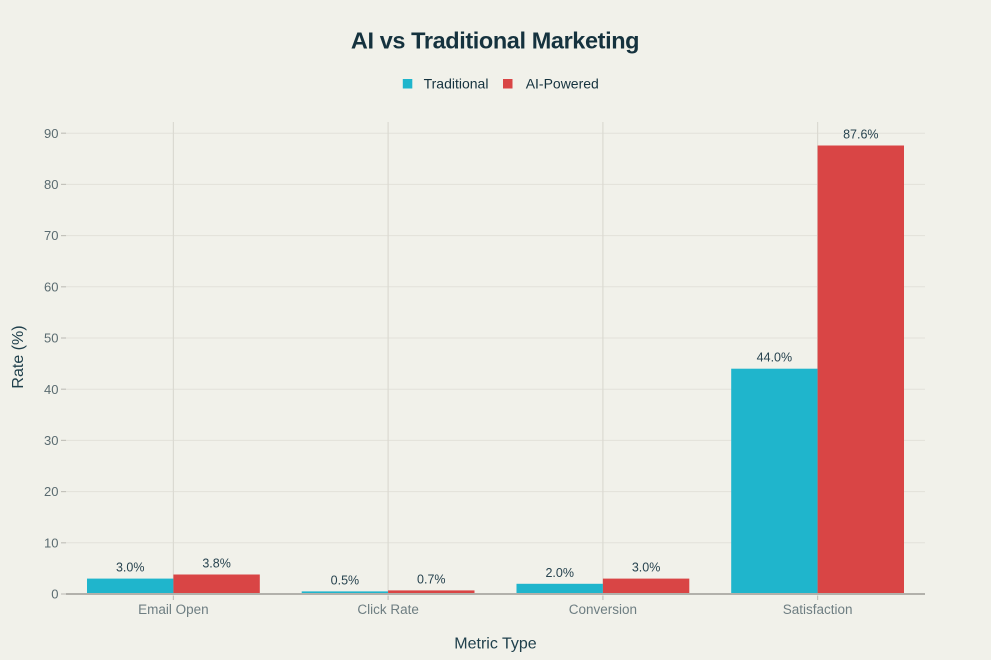  Describe the element at coordinates (818, 609) in the screenshot. I see `svg-text: Satisfaction` at that location.